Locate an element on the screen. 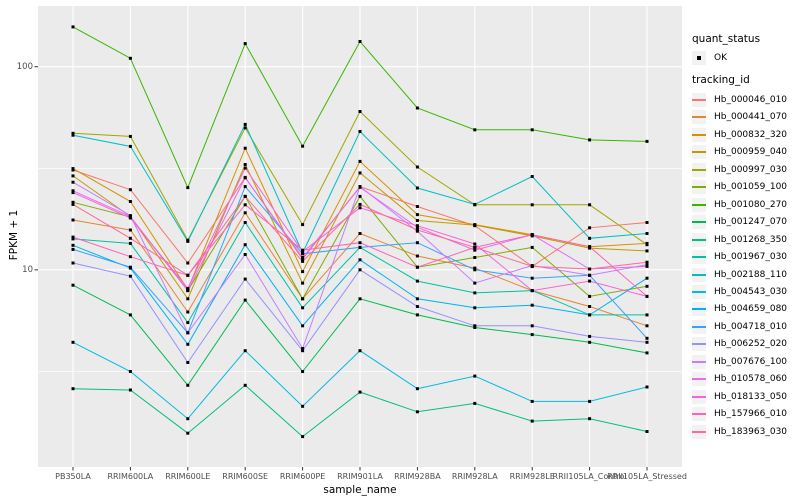 This screenshot has height=500, width=800. legend-item-tracking: Hb_000832_320 is located at coordinates (739, 134).